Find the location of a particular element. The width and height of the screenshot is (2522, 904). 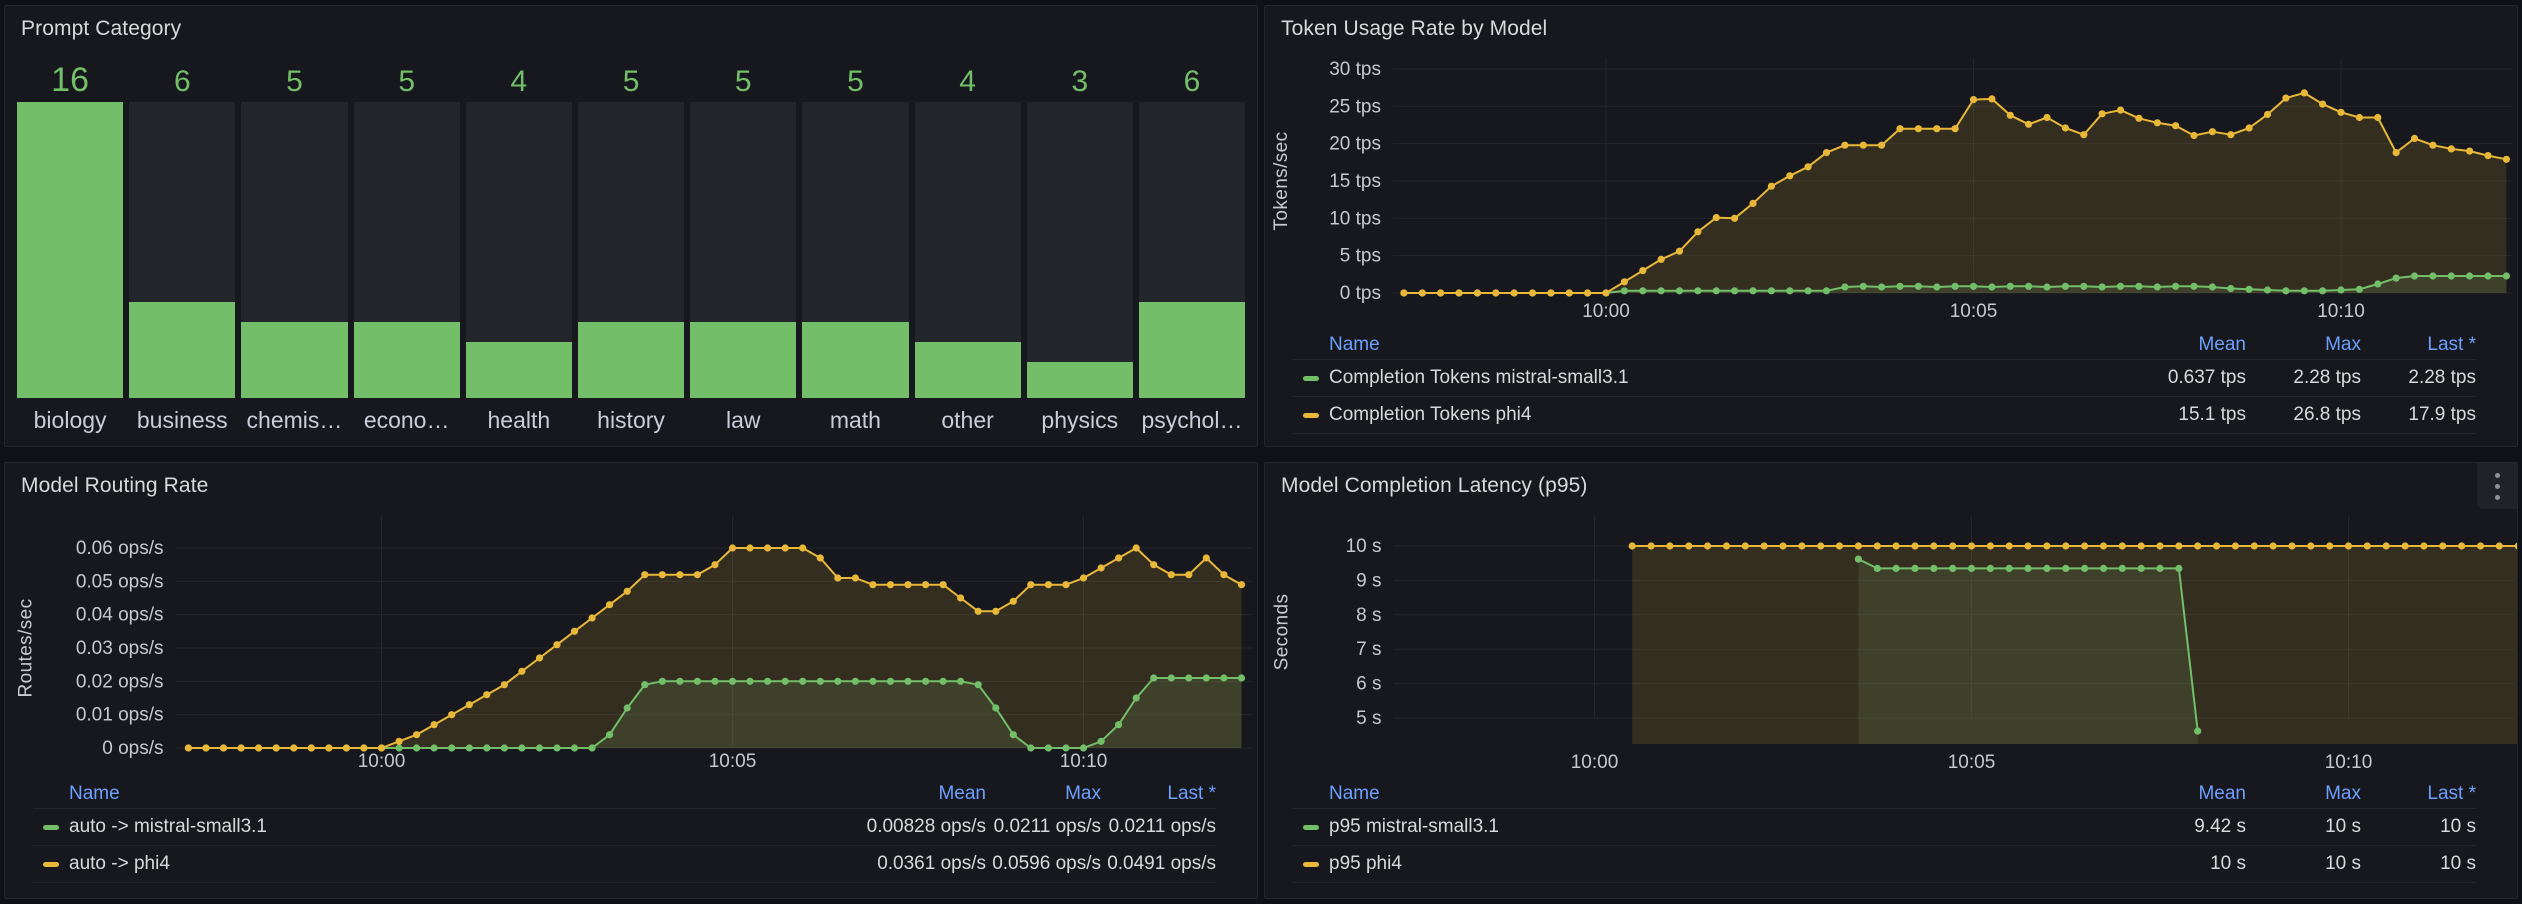

panel-menu-icon is located at coordinates (2497, 486).